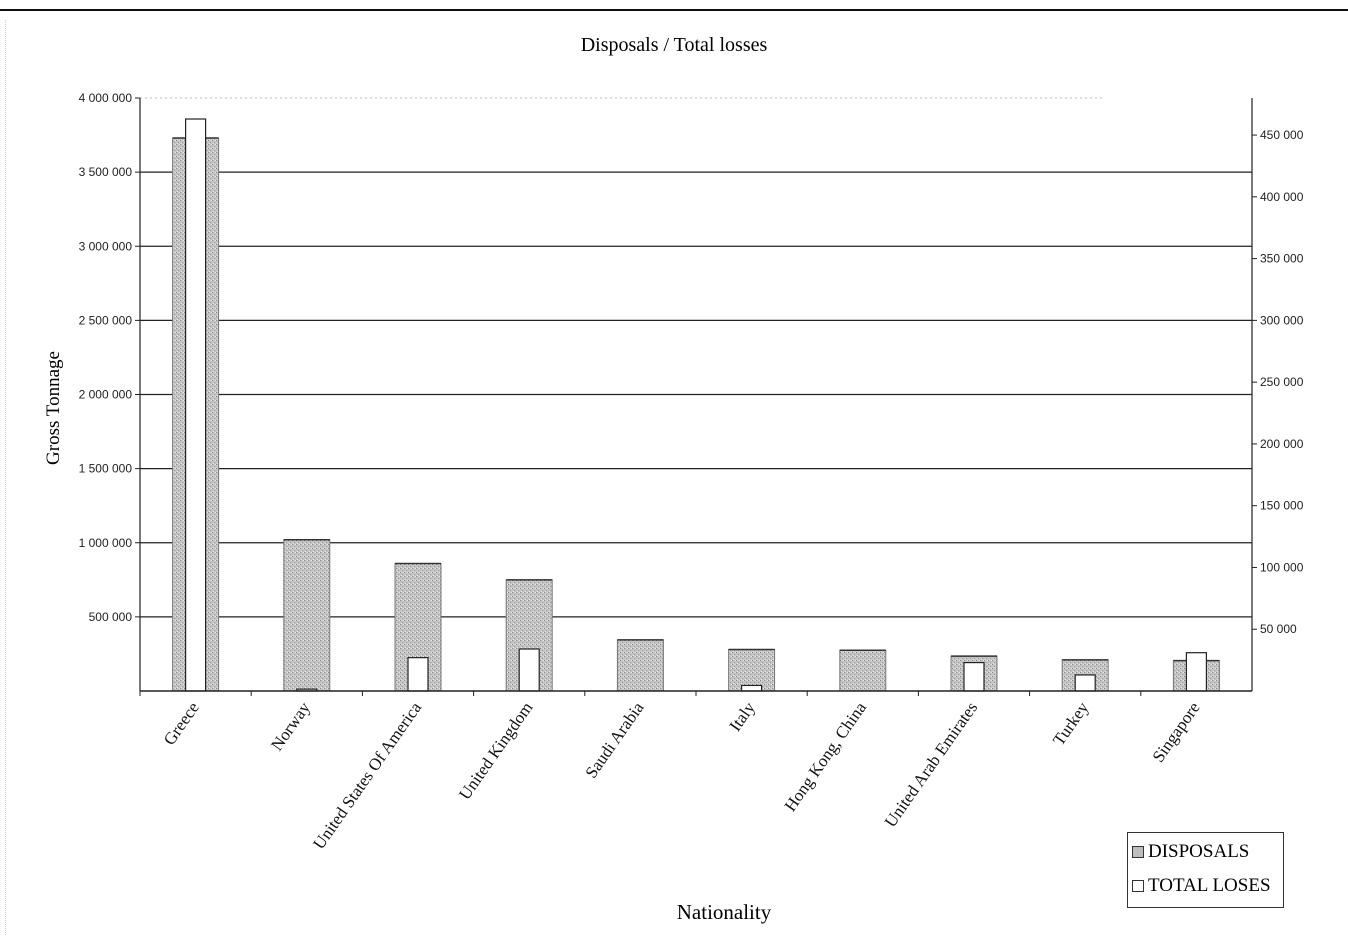 The image size is (1348, 943). Describe the element at coordinates (290, 726) in the screenshot. I see `x-tick-label: Norway` at that location.